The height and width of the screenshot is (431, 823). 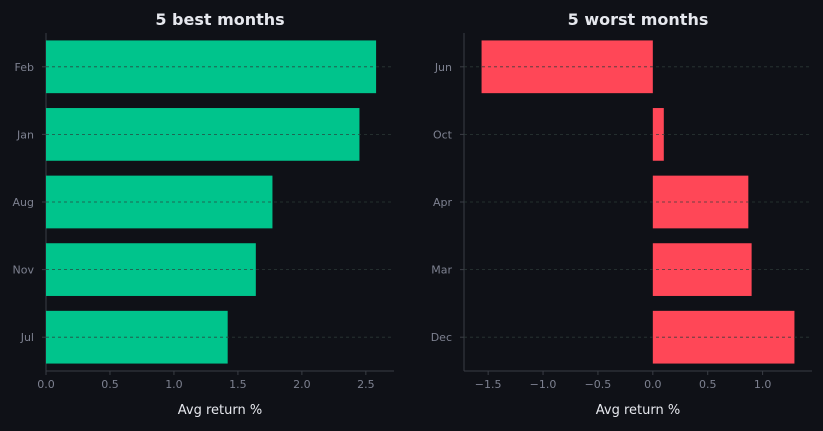 I want to click on y-tick-label: Feb, so click(x=24, y=67).